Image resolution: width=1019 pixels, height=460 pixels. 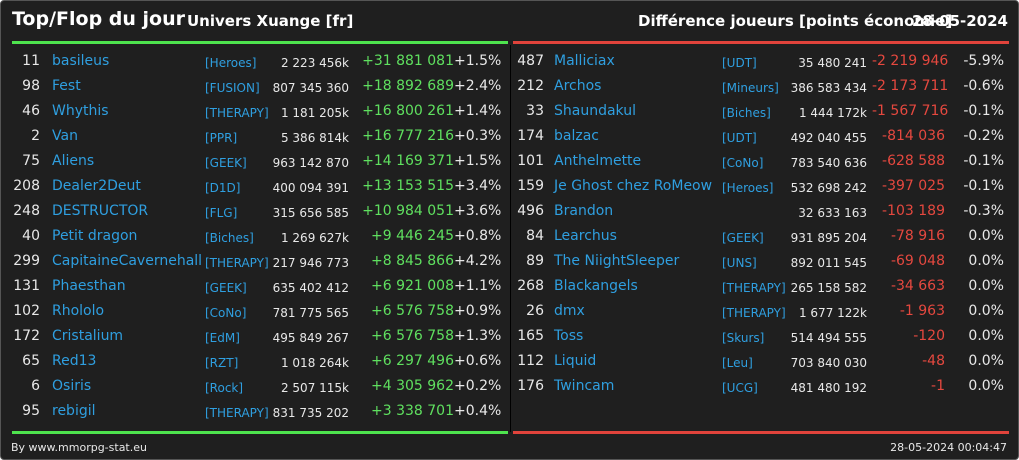 I want to click on player-rank: 46, so click(x=31, y=111).